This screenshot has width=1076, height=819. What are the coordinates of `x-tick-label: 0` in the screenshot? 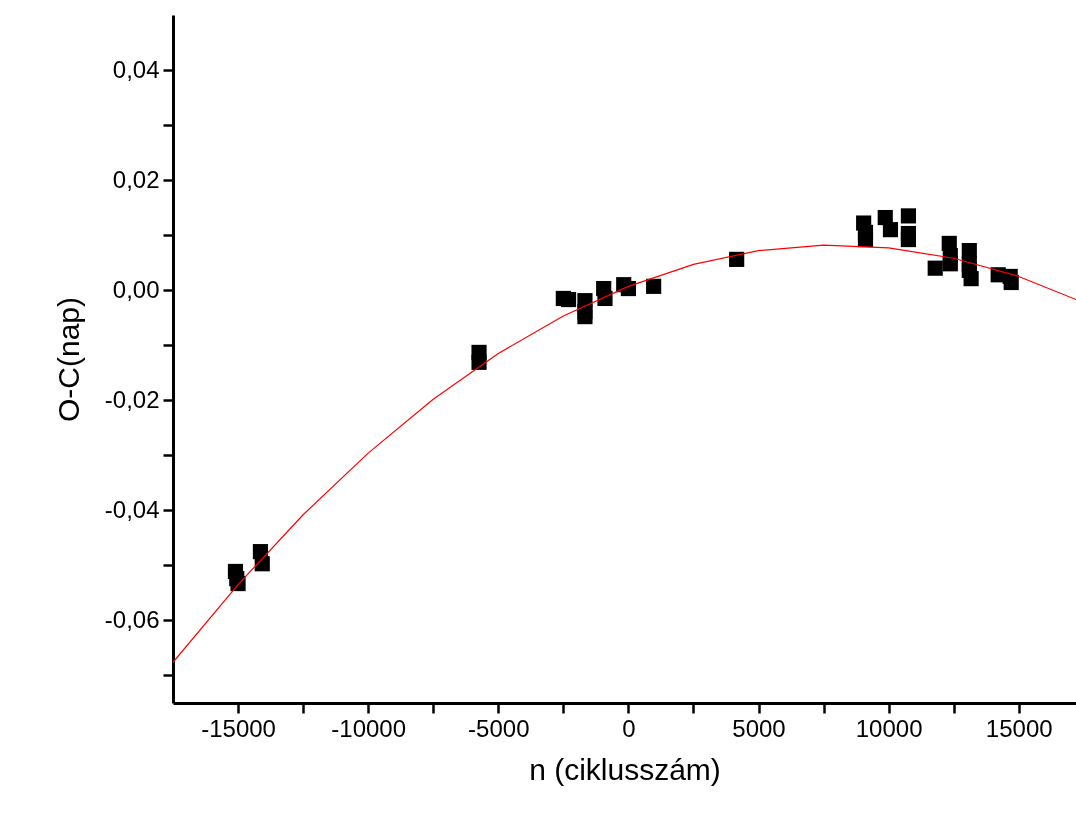 It's located at (629, 728).